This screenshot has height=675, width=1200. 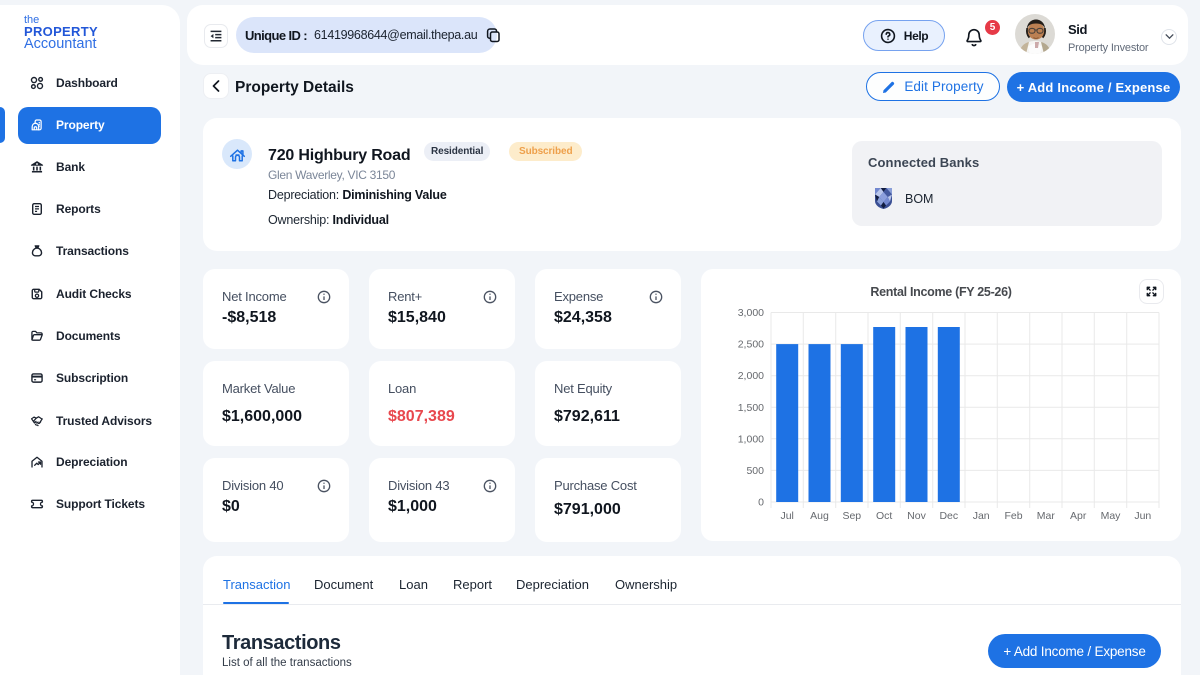 What do you see at coordinates (761, 503) in the screenshot?
I see `svg-text: 0` at bounding box center [761, 503].